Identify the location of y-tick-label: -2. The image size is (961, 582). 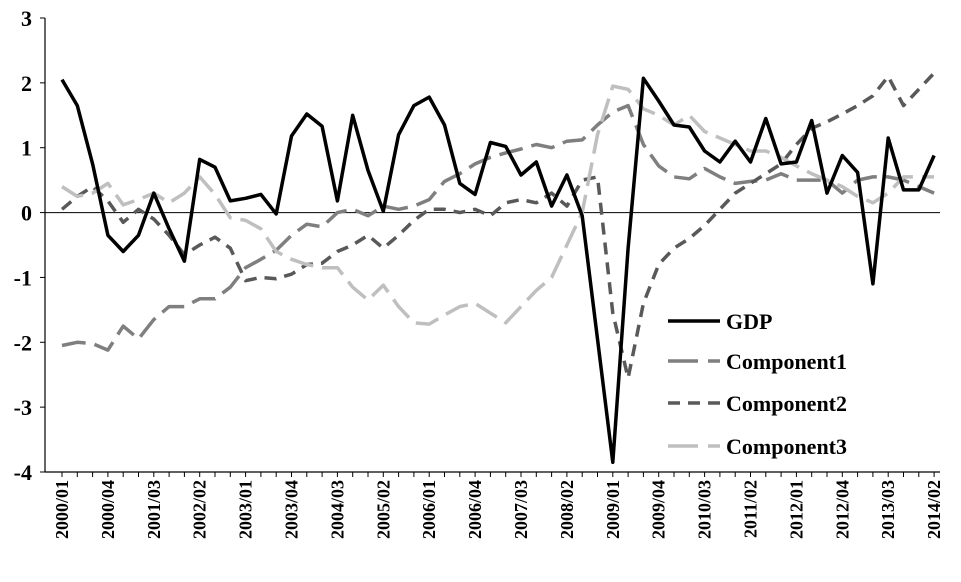
(23, 342).